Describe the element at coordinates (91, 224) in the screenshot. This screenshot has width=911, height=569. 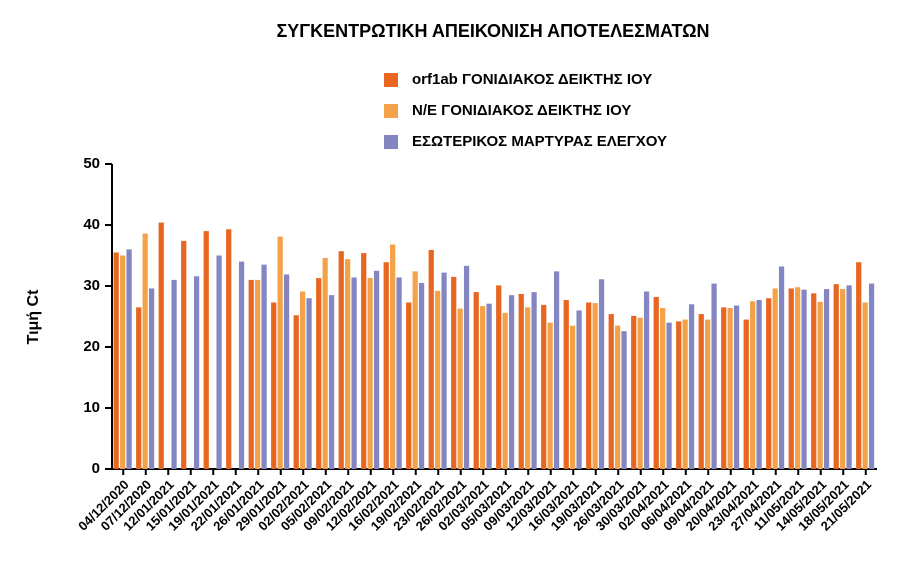
I see `y-tick-label: 40` at that location.